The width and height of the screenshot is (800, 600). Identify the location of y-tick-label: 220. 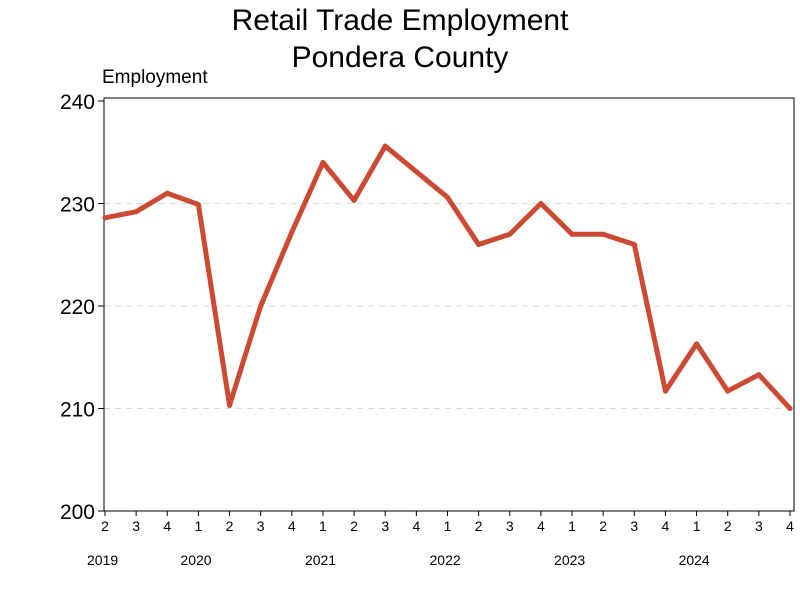
(77, 307).